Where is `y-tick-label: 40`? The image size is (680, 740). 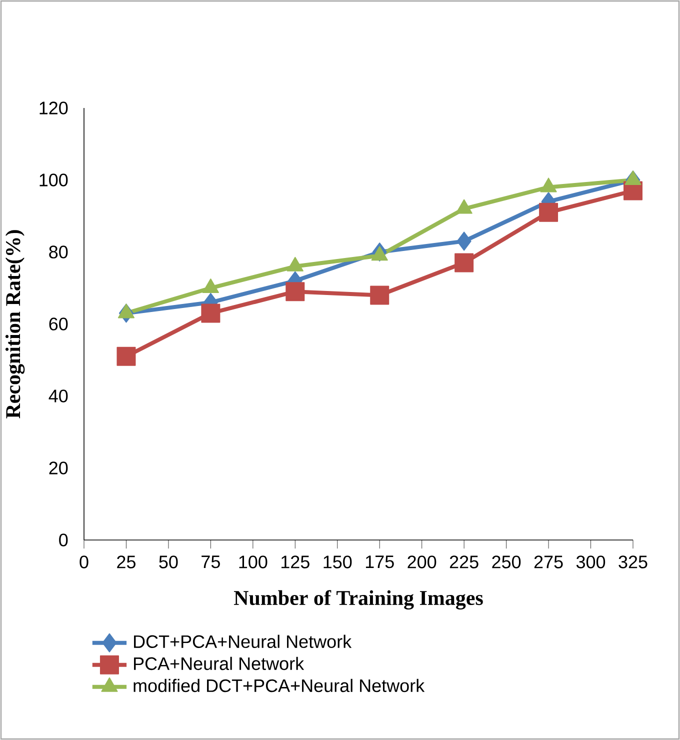
y-tick-label: 40 is located at coordinates (58, 396).